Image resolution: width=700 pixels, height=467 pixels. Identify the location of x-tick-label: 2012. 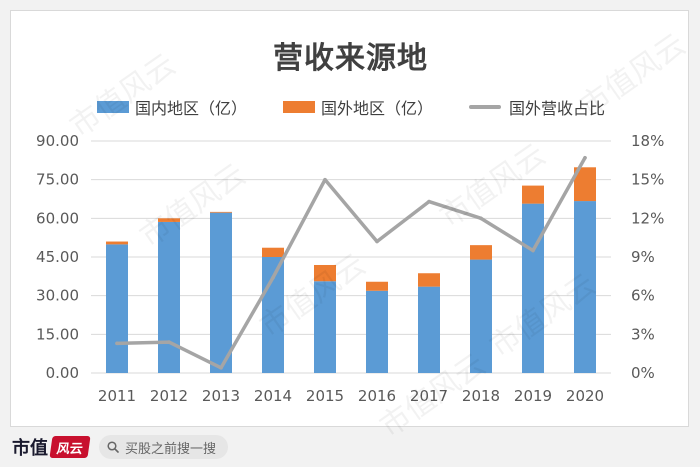
(169, 396).